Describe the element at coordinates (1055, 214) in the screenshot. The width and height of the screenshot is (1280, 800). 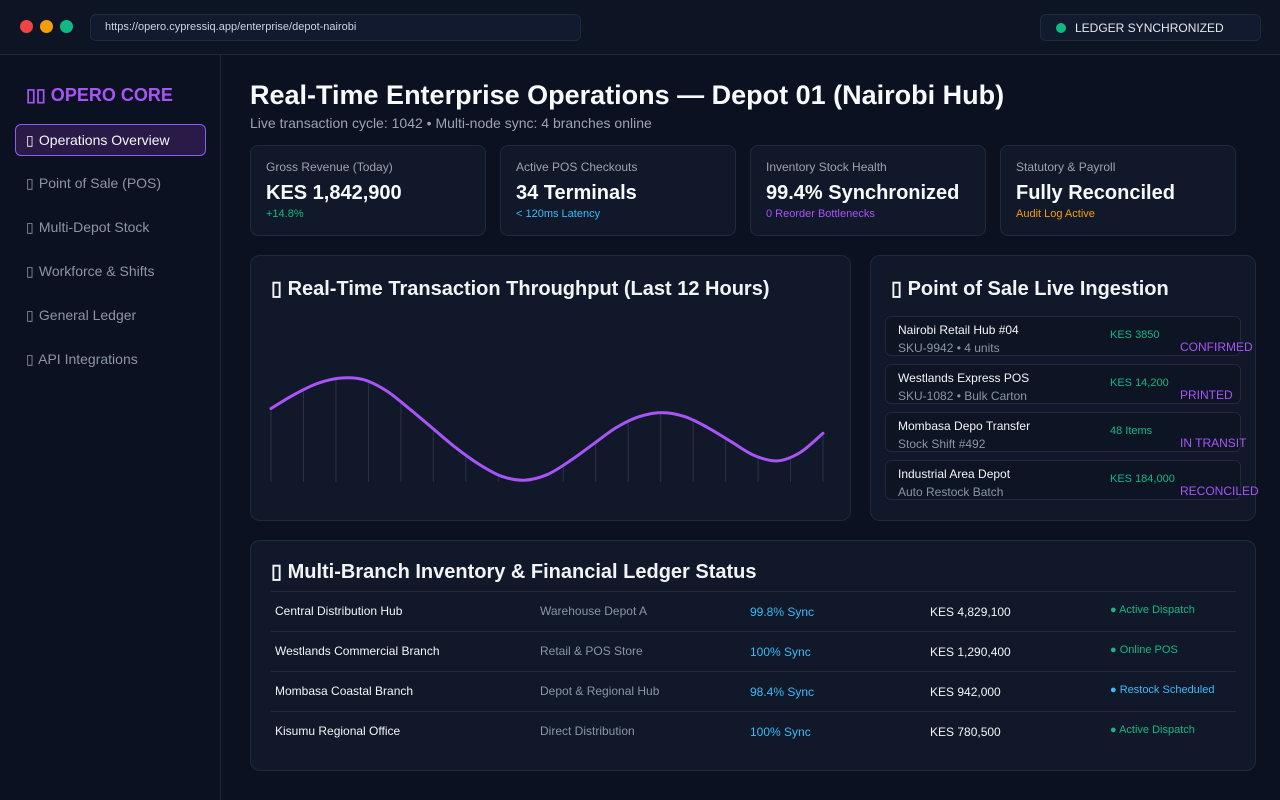
I see `kpi-note: Audit Log Active` at that location.